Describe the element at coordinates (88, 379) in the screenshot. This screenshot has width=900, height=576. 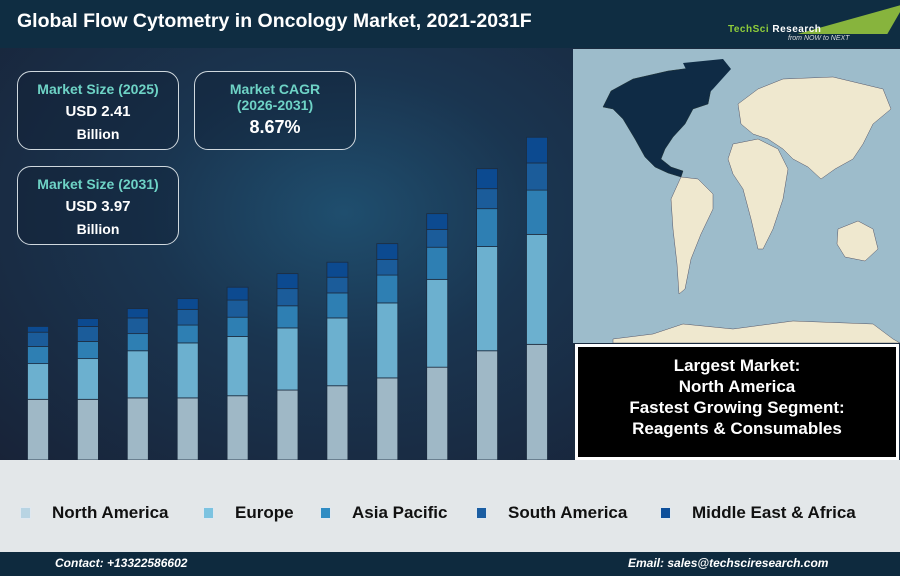
I see `bar-segment-europe-2022` at that location.